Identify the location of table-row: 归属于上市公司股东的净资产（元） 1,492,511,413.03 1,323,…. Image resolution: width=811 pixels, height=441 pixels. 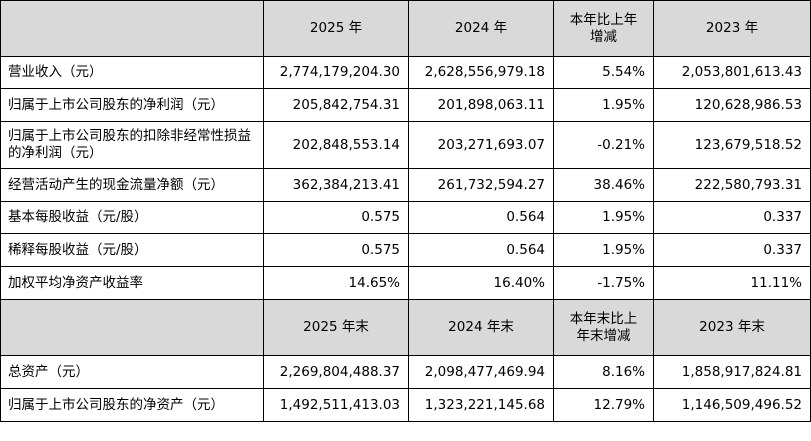
(405, 405).